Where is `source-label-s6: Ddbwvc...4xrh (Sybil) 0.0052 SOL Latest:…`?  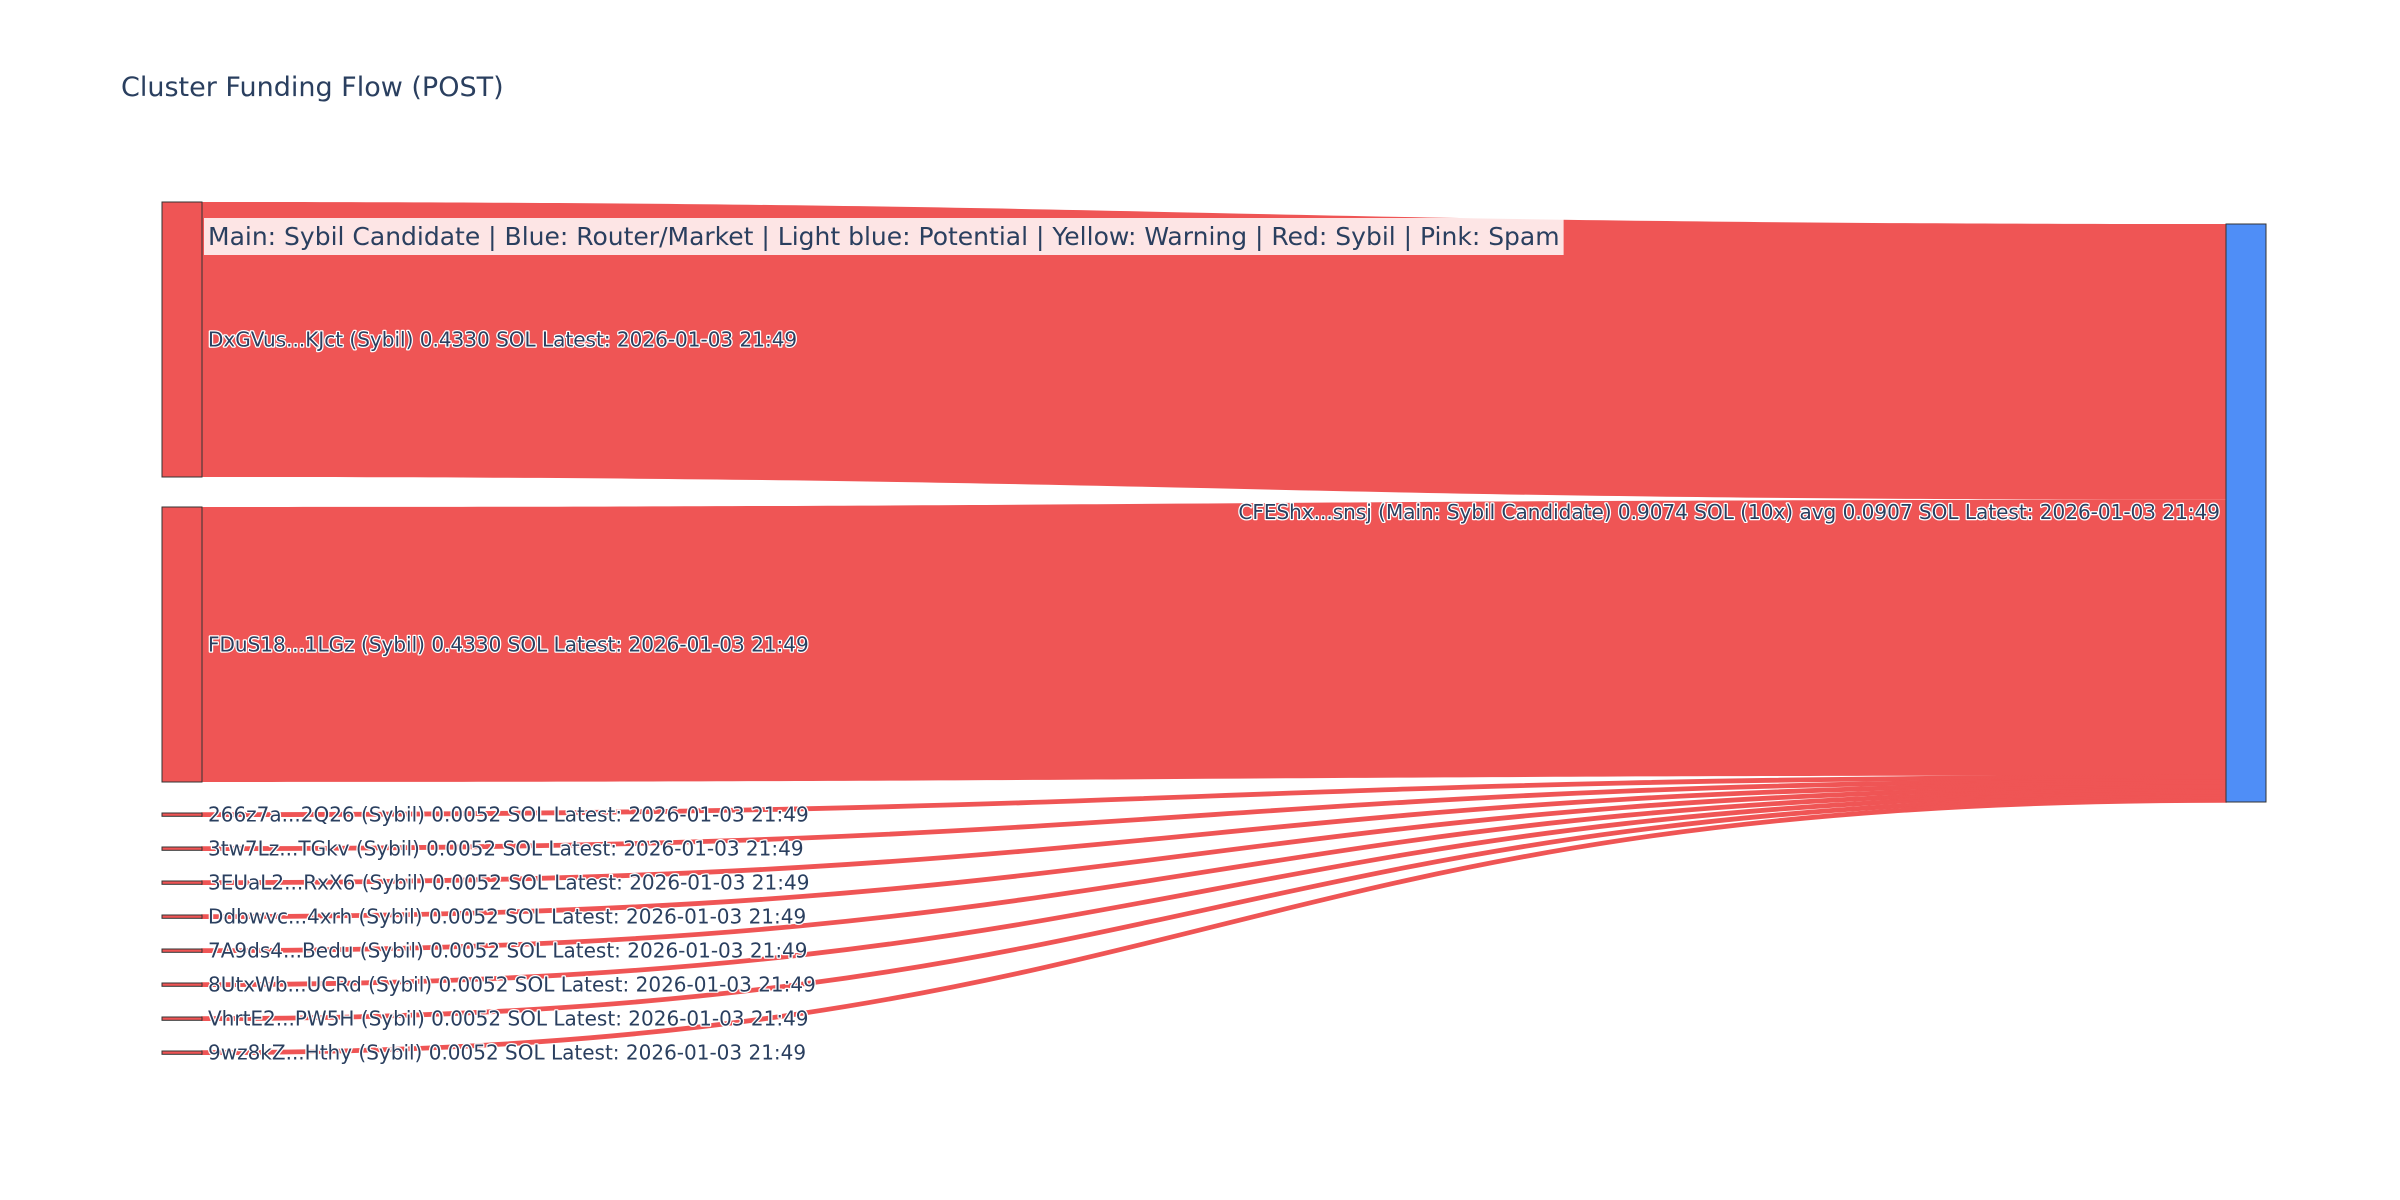 source-label-s6: Ddbwvc...4xrh (Sybil) 0.0052 SOL Latest:… is located at coordinates (507, 917).